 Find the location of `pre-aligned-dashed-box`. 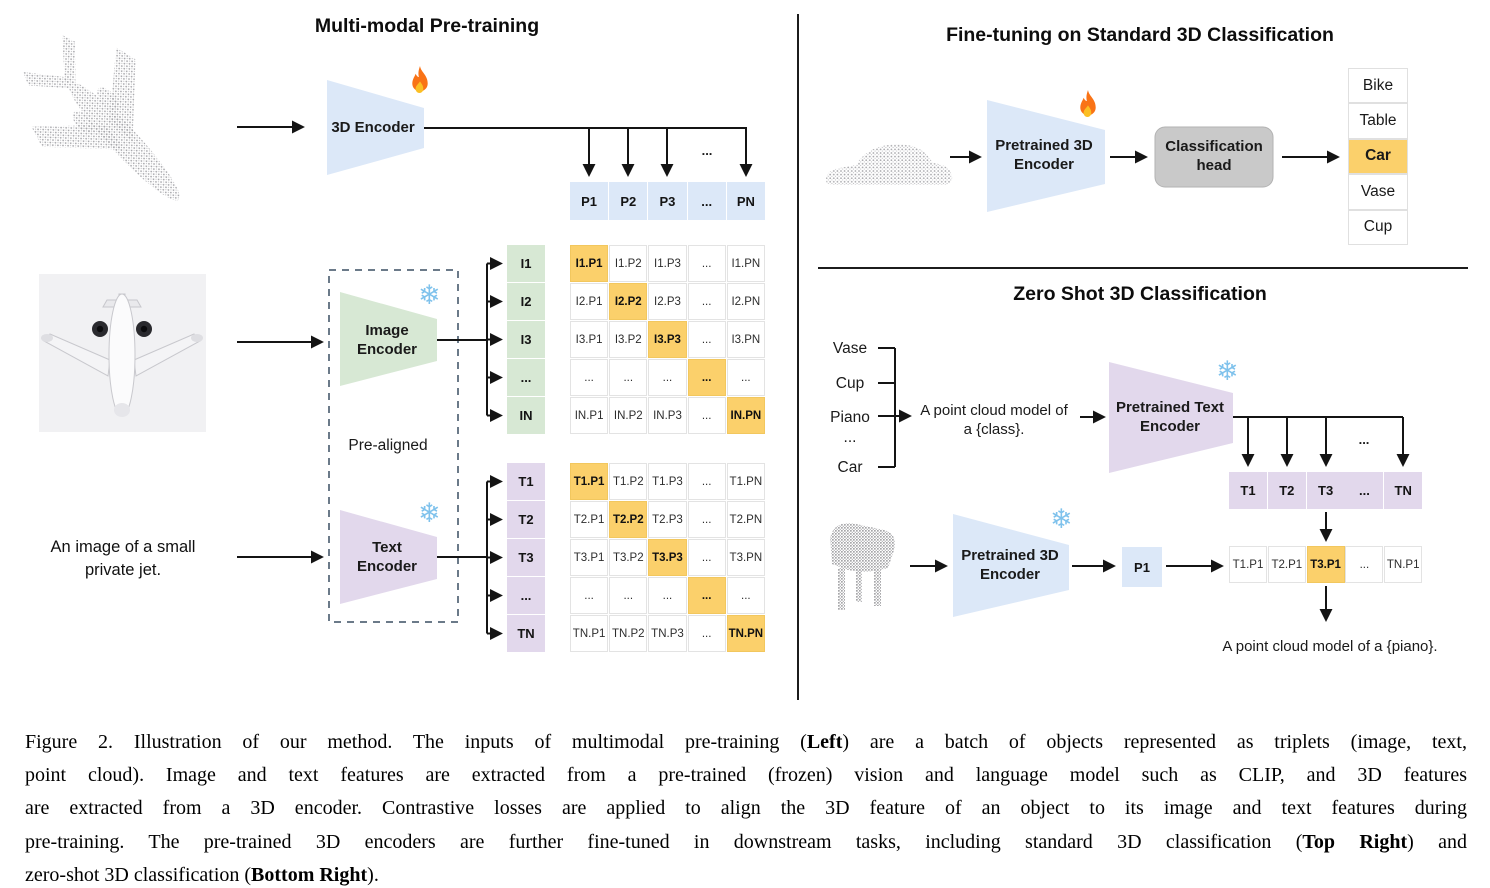

pre-aligned-dashed-box is located at coordinates (393, 446).